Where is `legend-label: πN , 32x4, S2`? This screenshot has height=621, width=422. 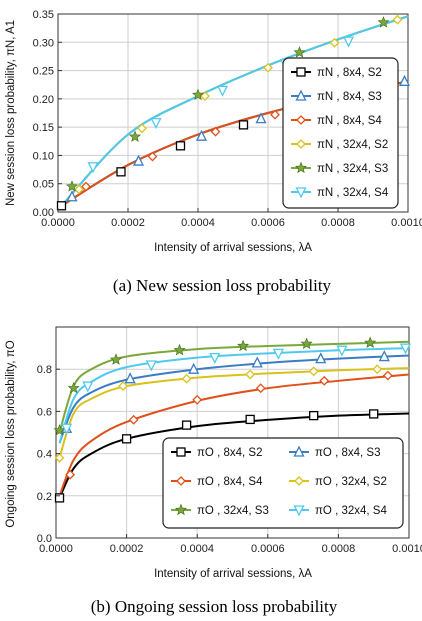
legend-label: πN , 32x4, S2 is located at coordinates (352, 145).